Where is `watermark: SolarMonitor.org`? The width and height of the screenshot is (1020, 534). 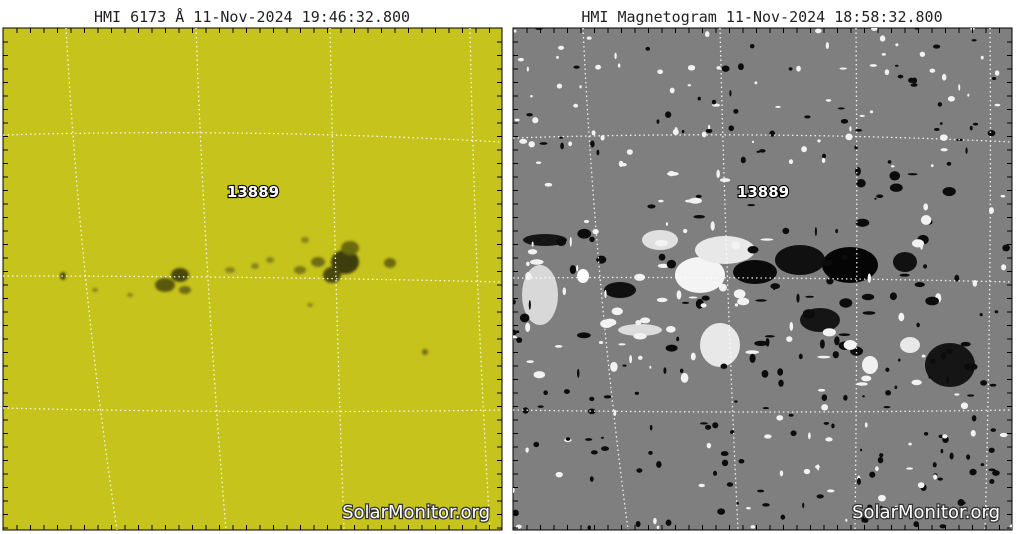 watermark: SolarMonitor.org is located at coordinates (416, 512).